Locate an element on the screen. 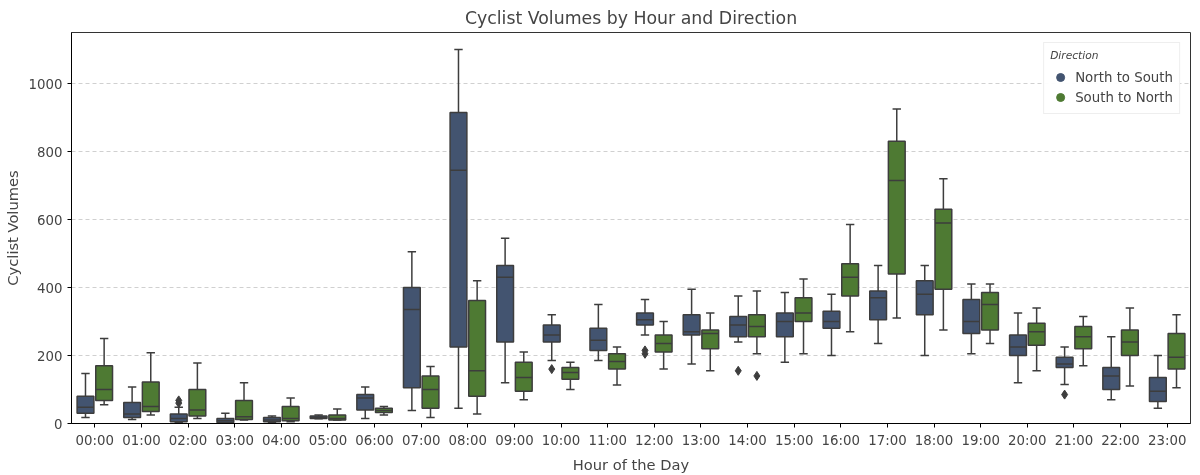 Image resolution: width=1200 pixels, height=475 pixels. x-tick-label: 15:00 is located at coordinates (794, 440).